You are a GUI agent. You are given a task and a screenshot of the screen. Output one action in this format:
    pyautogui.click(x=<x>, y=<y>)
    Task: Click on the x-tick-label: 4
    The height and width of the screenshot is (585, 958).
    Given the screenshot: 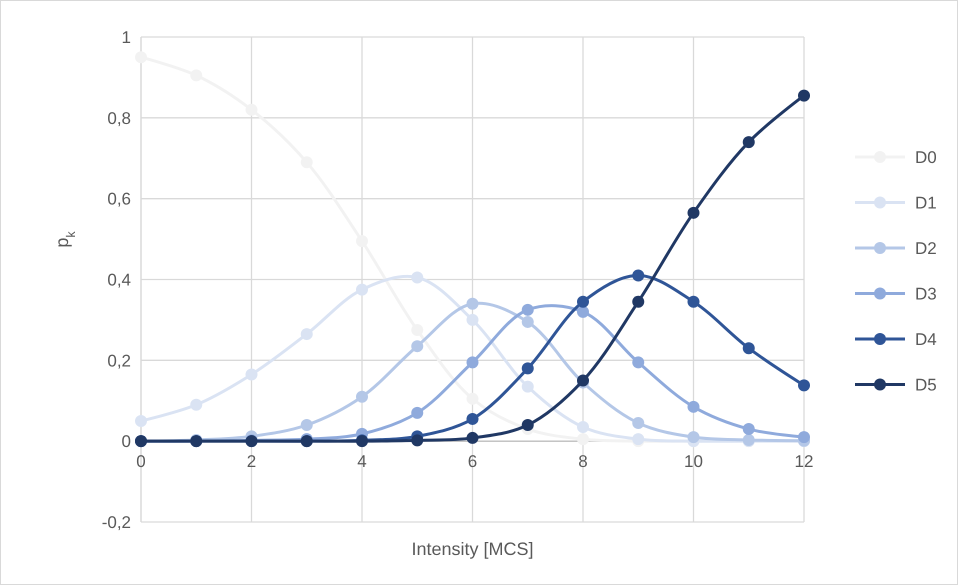 What is the action you would take?
    pyautogui.click(x=362, y=462)
    